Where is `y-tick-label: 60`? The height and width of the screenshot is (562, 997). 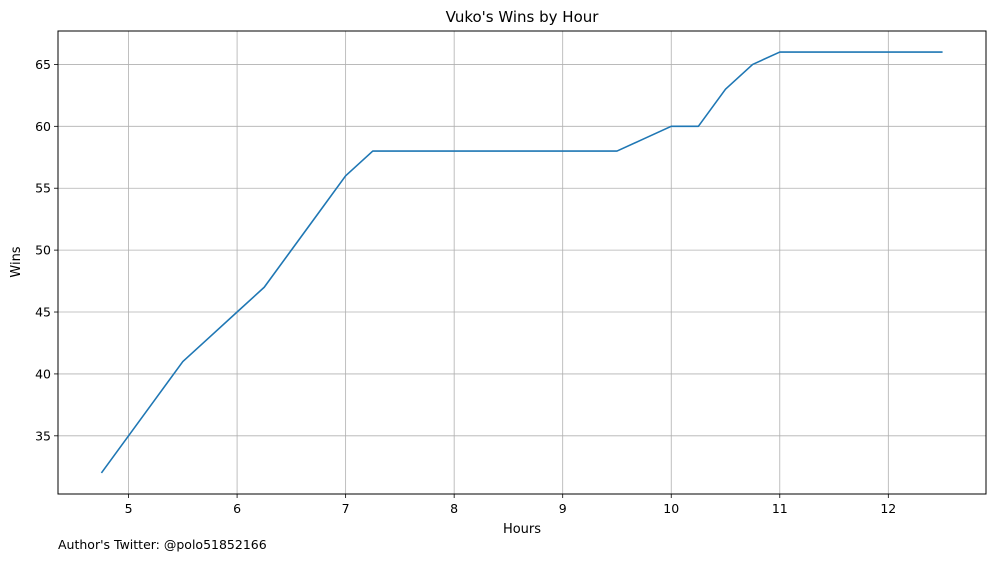
y-tick-label: 60 is located at coordinates (43, 126).